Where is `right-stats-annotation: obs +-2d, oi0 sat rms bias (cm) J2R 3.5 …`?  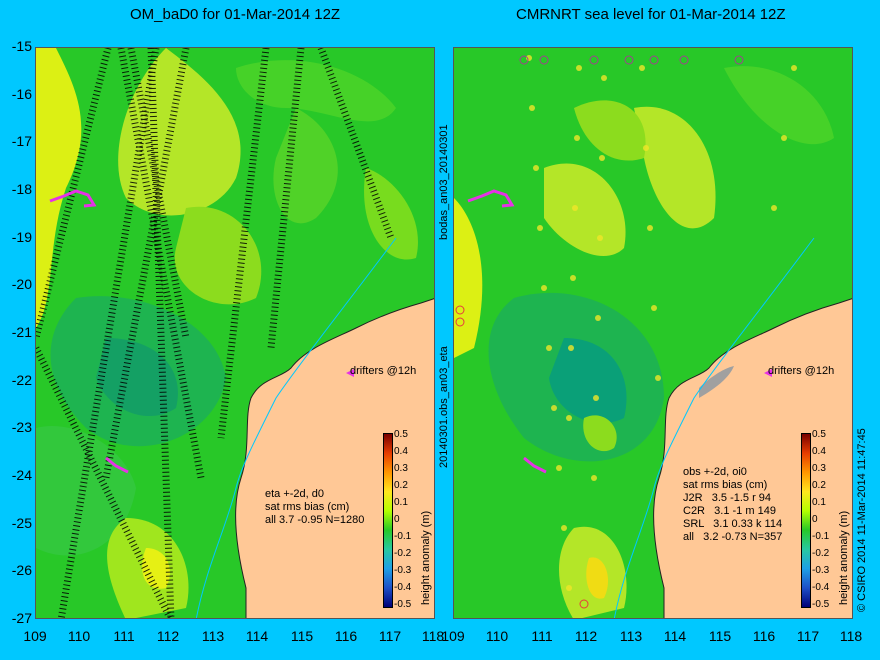
right-stats-annotation: obs +-2d, oi0 sat rms bias (cm) J2R 3.5 … is located at coordinates (733, 504).